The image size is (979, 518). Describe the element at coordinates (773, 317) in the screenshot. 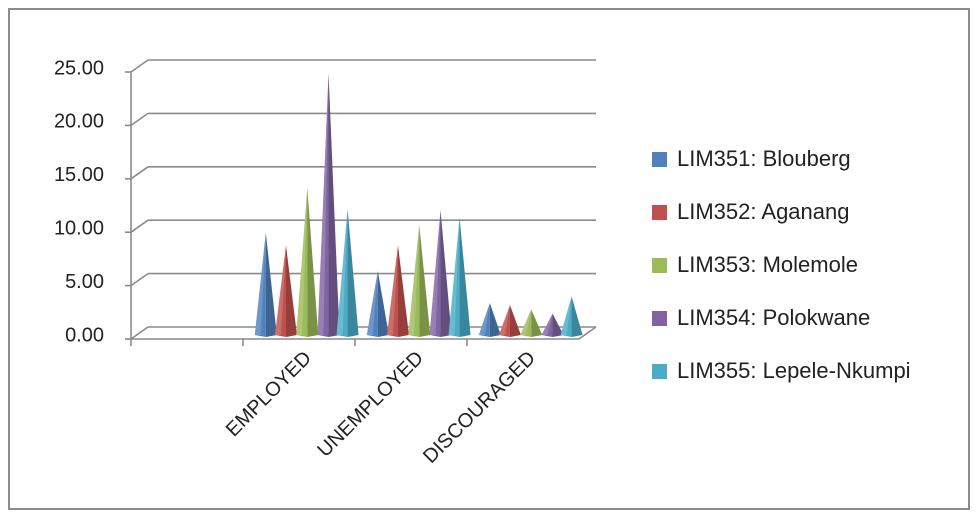

I see `legend-label: LIM354: Polokwane` at that location.